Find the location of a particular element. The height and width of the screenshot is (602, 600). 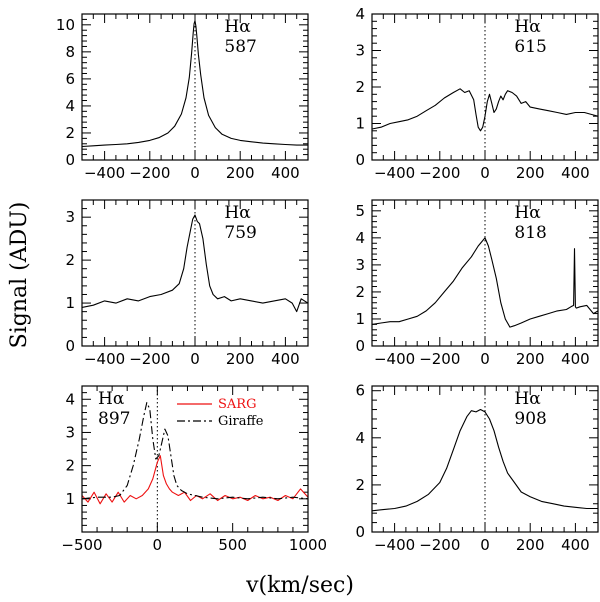

y-axis-title: Signal (ADU) is located at coordinates (19, 275).